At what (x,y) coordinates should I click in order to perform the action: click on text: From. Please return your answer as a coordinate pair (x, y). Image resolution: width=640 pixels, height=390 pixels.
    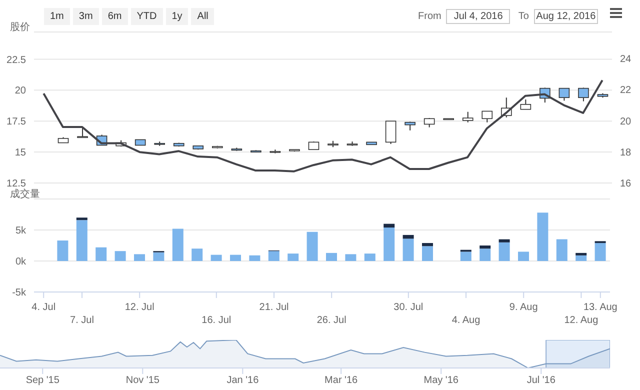
    Looking at the image, I should click on (430, 16).